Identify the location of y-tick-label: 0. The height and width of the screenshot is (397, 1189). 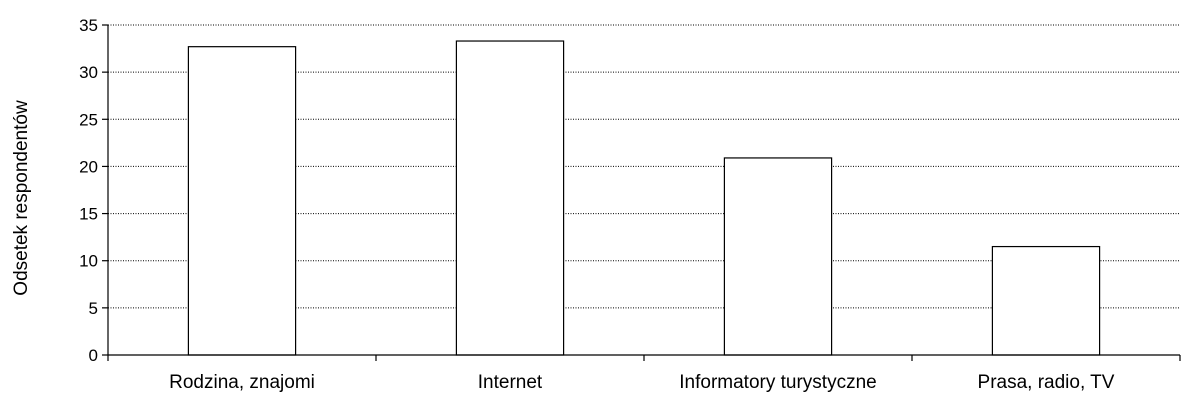
(93, 355).